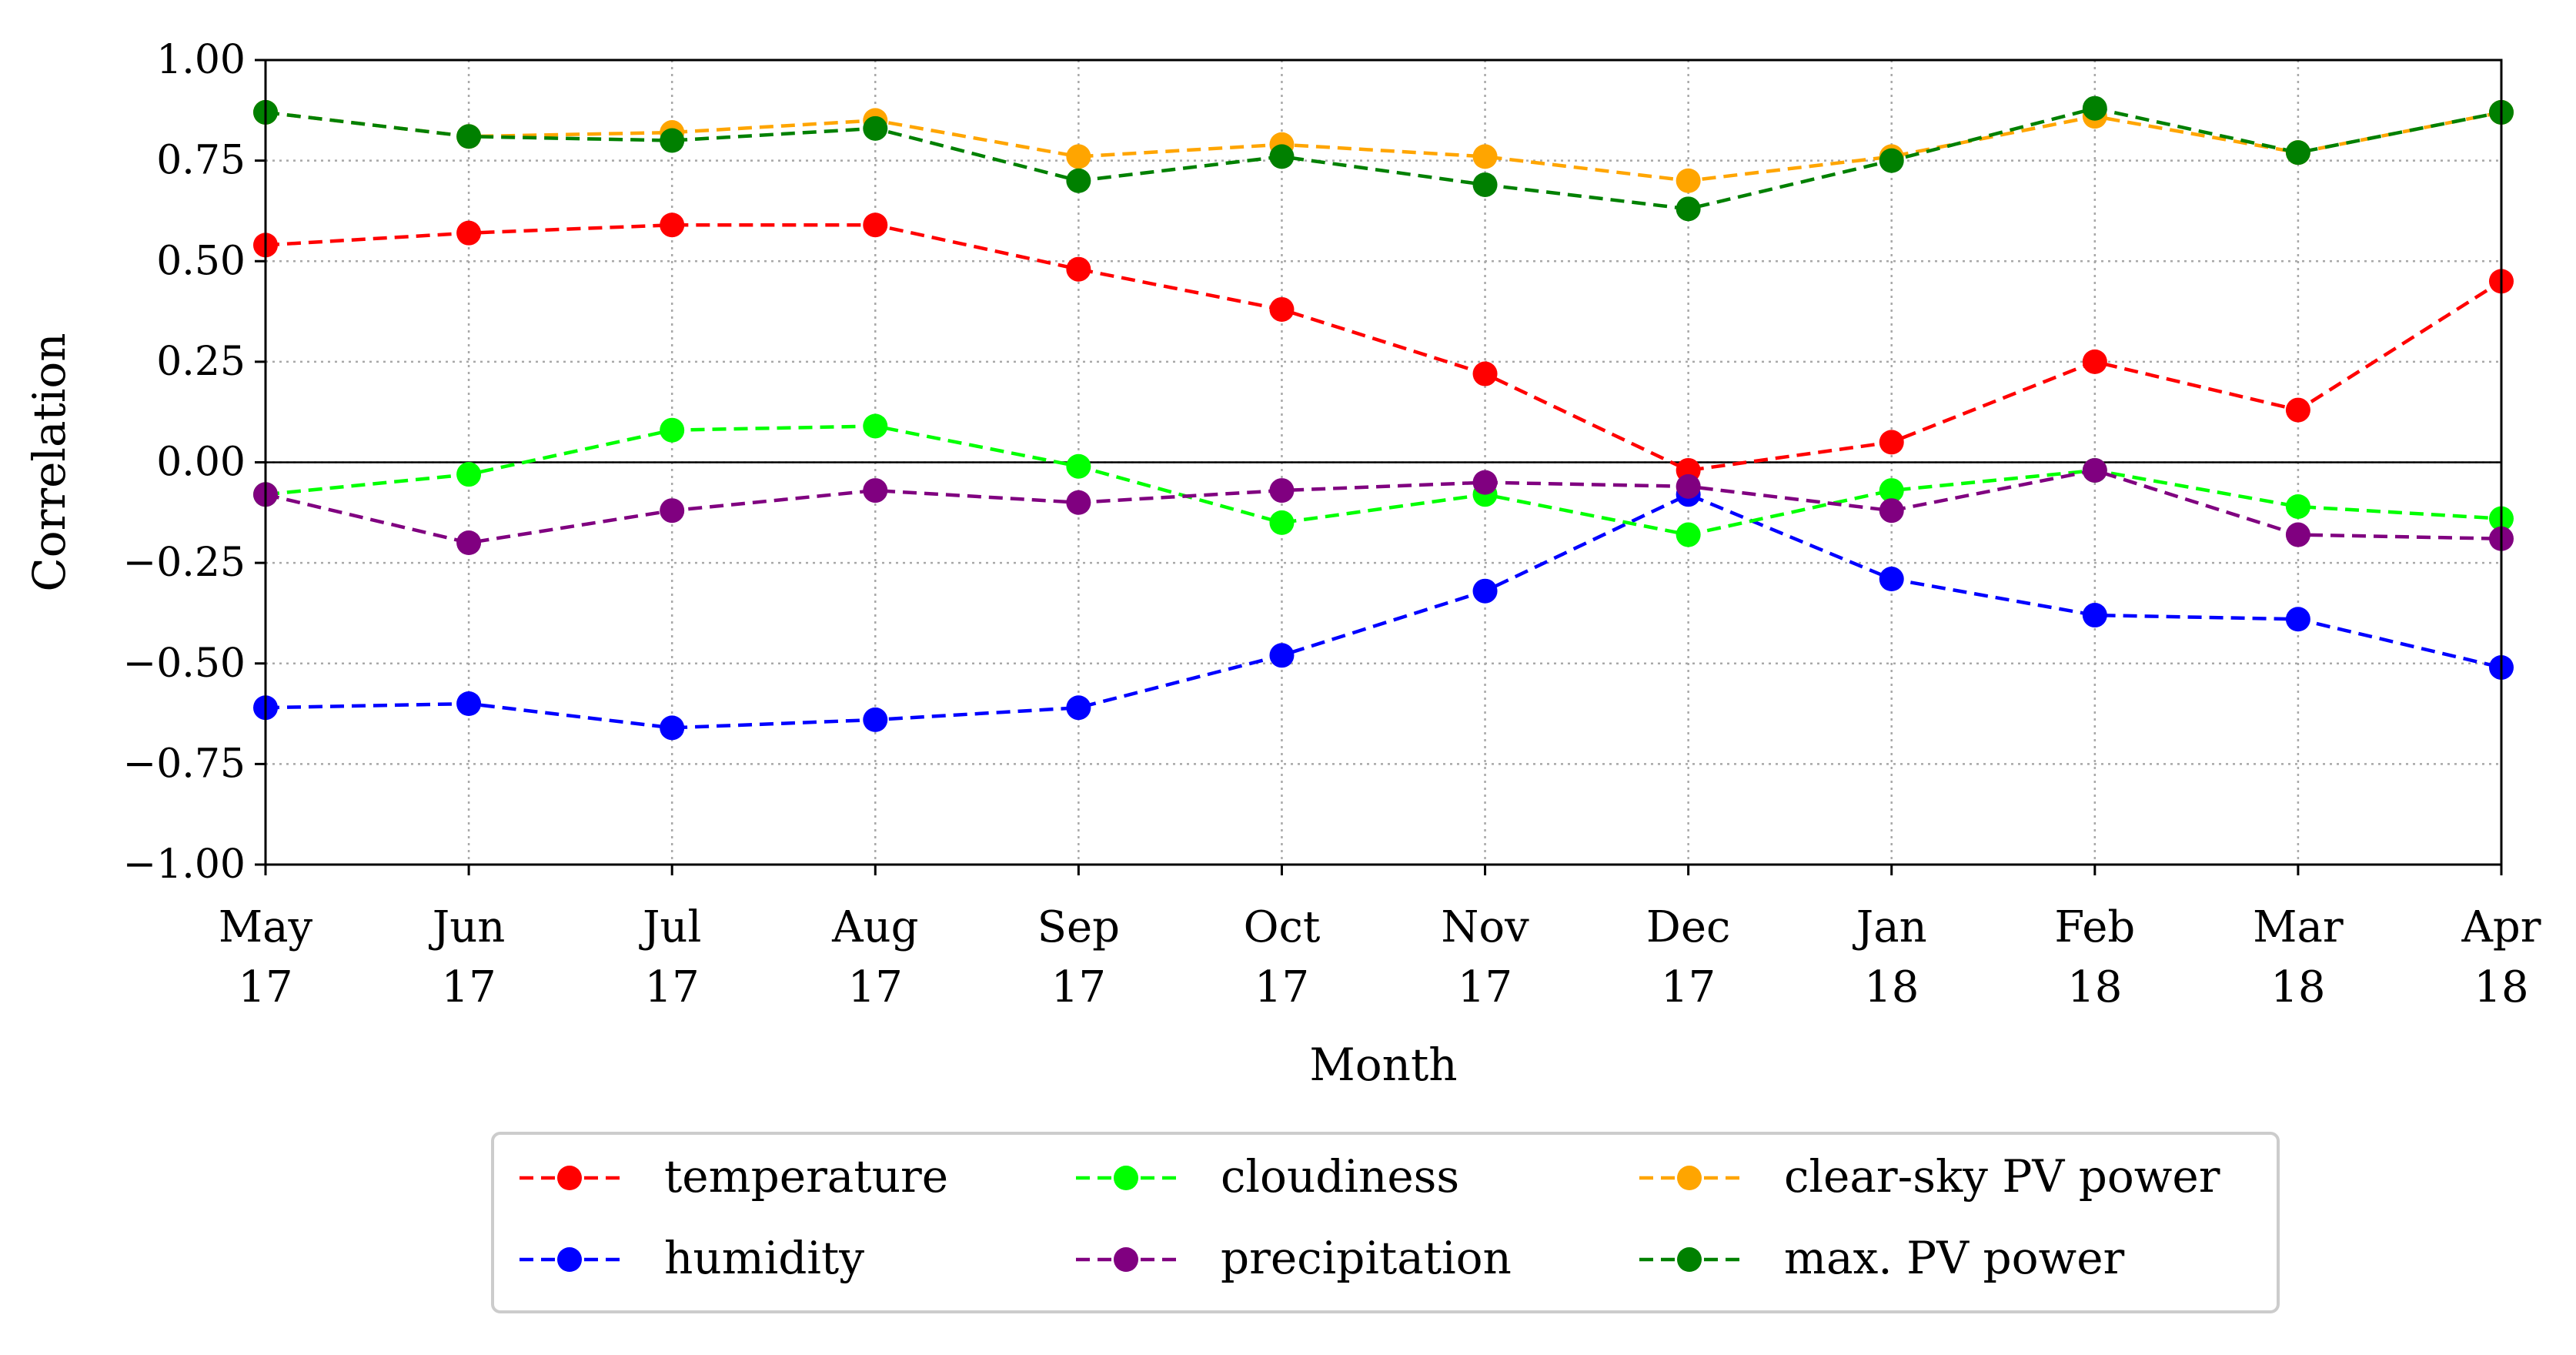 The image size is (2576, 1355). I want to click on x-tick-label-month: Nov, so click(1485, 927).